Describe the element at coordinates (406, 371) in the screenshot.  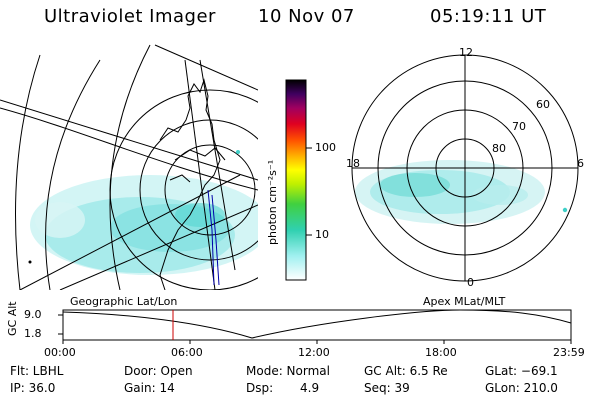
I see `status-gc-alt: GC Alt: 6.5 Re` at that location.